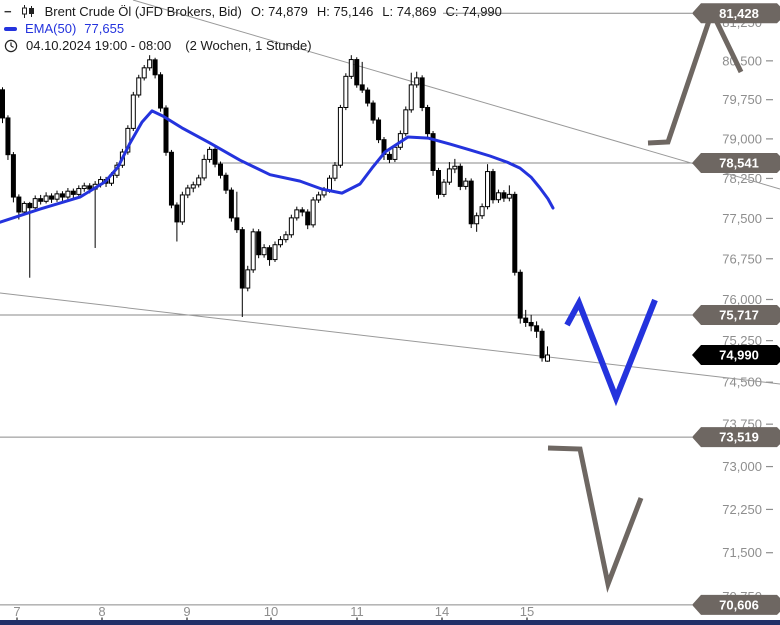 Image resolution: width=780 pixels, height=625 pixels. Describe the element at coordinates (695, 75) in the screenshot. I see `gray-arrow-top` at that location.